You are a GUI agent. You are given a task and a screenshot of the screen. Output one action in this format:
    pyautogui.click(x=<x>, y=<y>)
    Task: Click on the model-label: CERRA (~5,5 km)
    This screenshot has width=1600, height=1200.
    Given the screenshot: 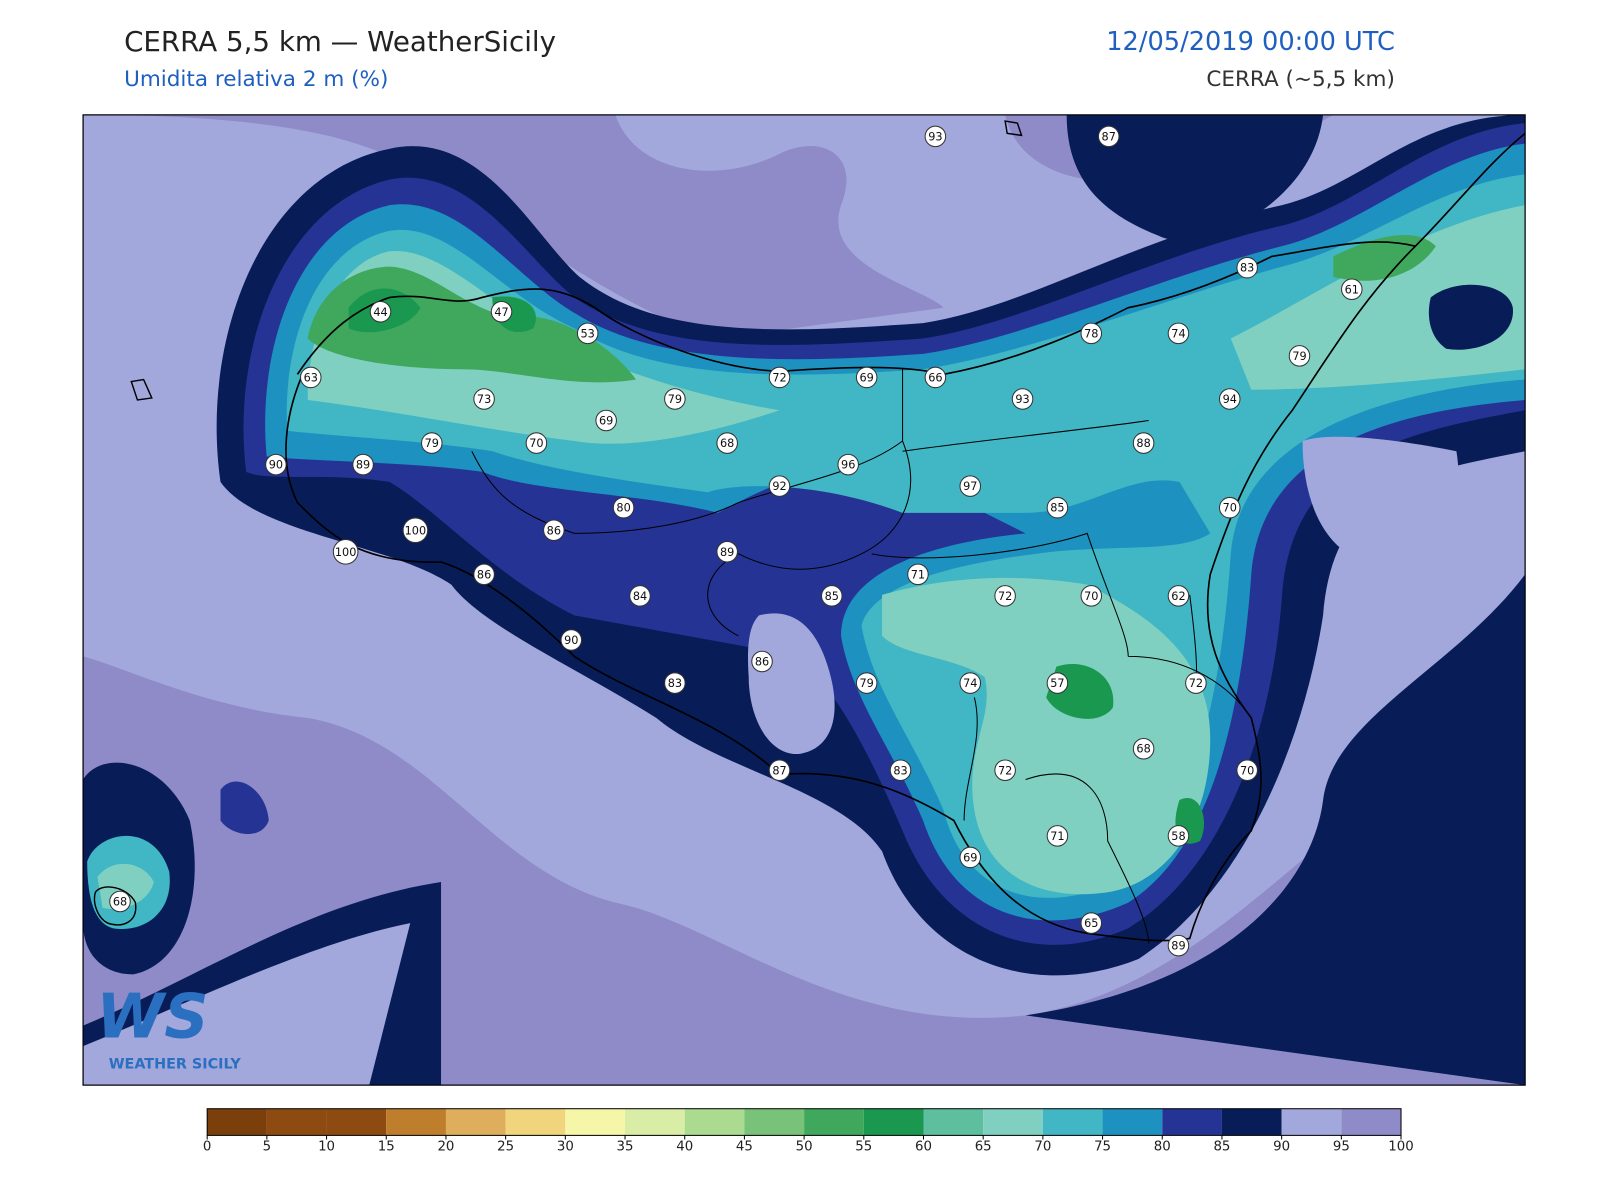 What is the action you would take?
    pyautogui.click(x=1300, y=79)
    